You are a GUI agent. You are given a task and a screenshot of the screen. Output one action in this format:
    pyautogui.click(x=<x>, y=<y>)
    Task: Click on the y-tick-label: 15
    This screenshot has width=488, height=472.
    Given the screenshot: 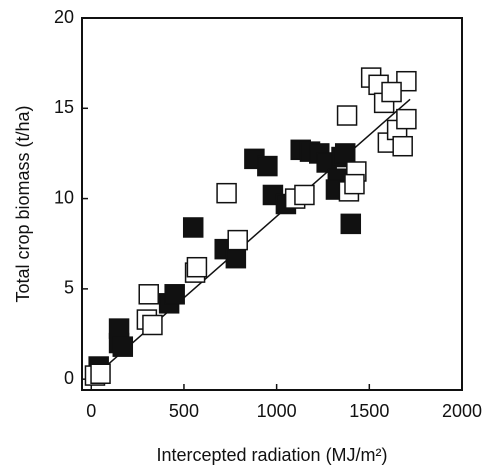 What is the action you would take?
    pyautogui.click(x=64, y=107)
    